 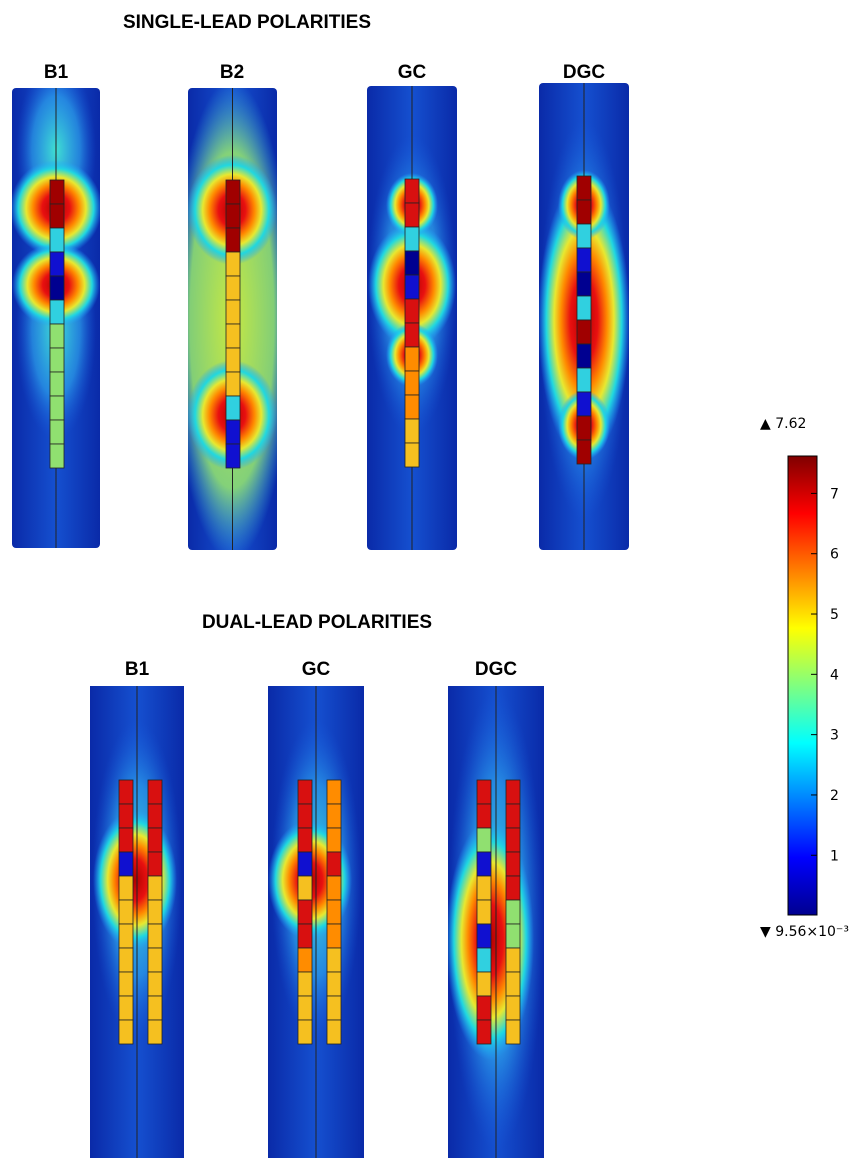 What do you see at coordinates (834, 796) in the screenshot?
I see `colorbar-tick-label: 2` at bounding box center [834, 796].